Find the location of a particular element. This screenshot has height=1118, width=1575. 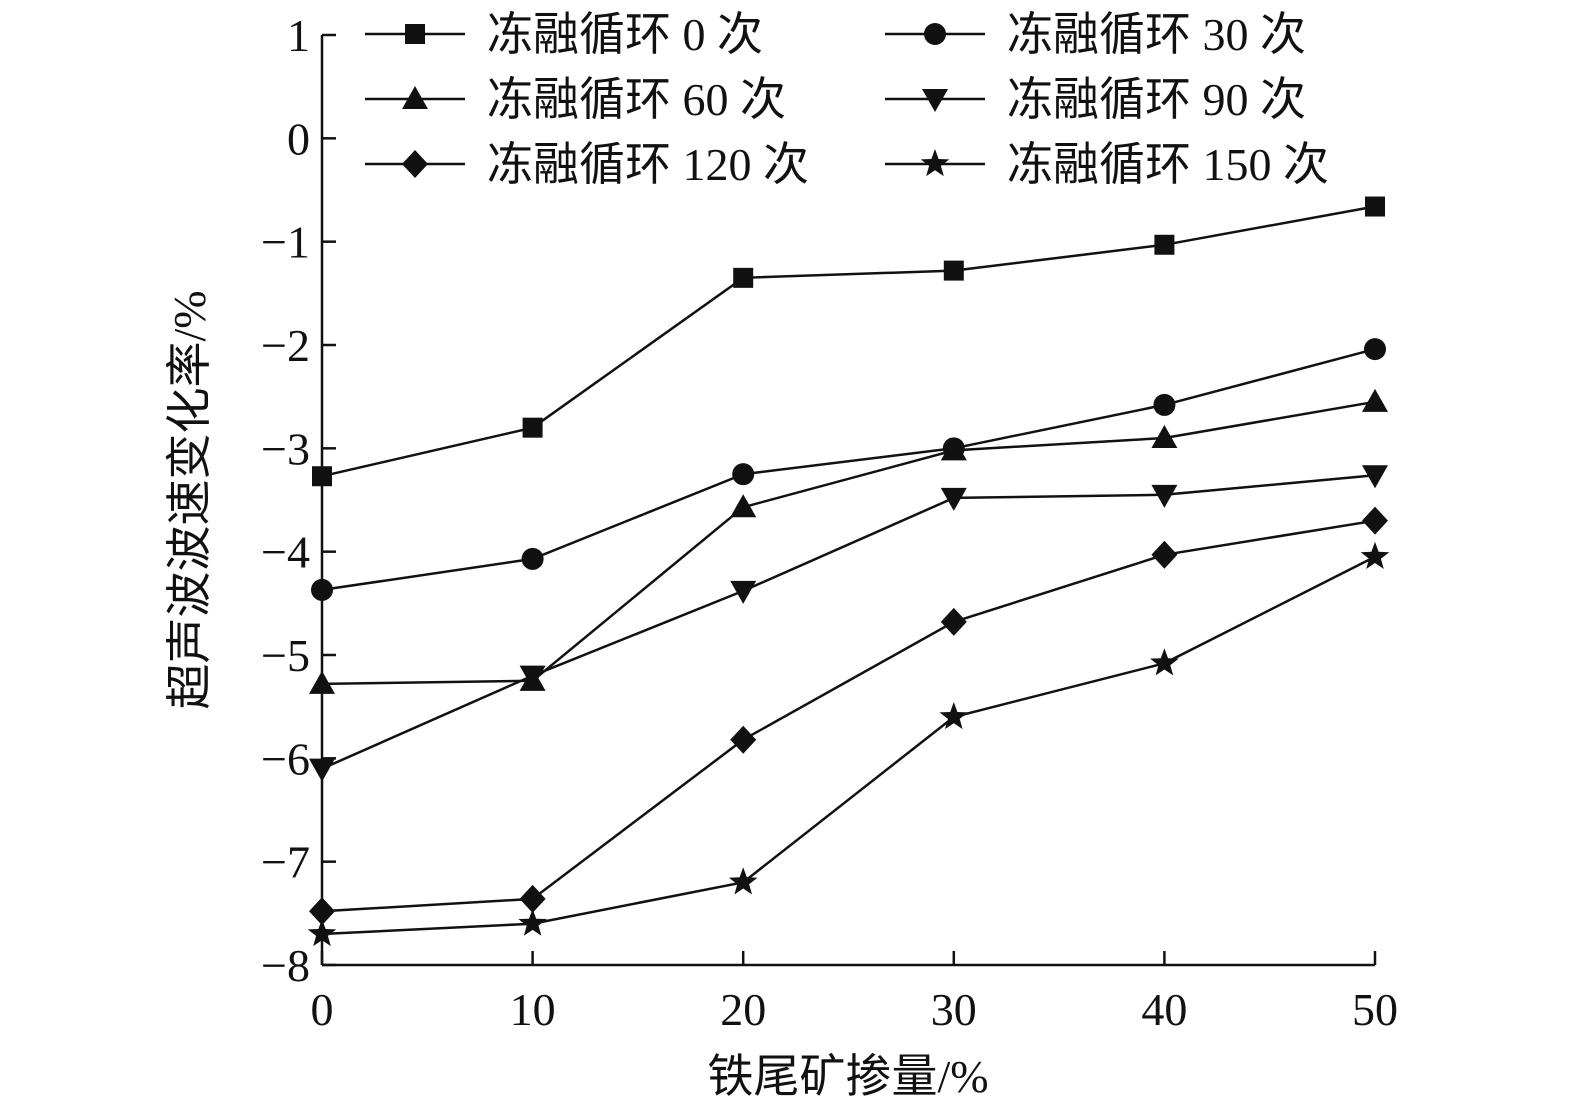

legend-item: 冻融循环 90 次 is located at coordinates (1095, 99).